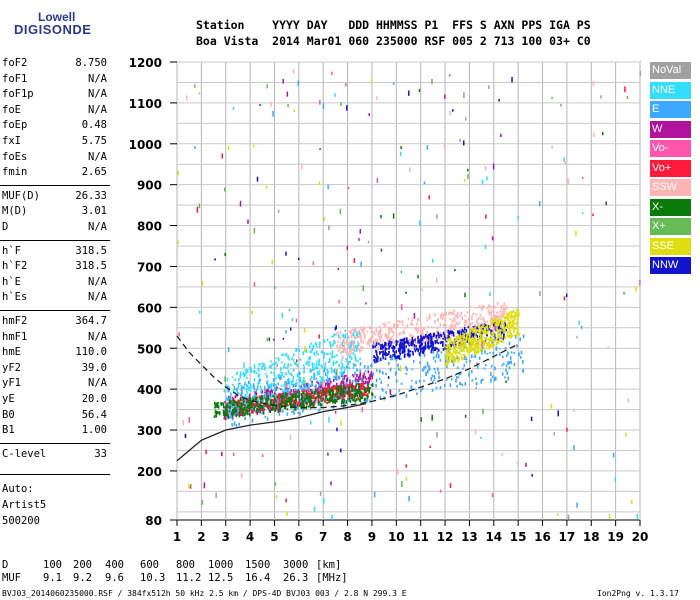  Describe the element at coordinates (299, 537) in the screenshot. I see `x-tick-label: 6` at that location.